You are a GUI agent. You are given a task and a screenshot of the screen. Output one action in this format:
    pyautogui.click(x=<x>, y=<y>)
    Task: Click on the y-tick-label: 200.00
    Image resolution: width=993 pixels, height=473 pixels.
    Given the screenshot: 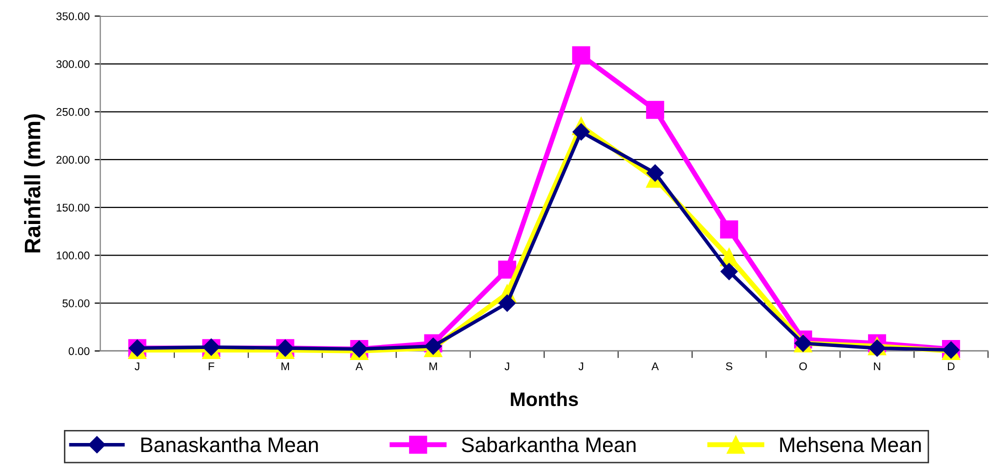 What is the action you would take?
    pyautogui.click(x=73, y=160)
    